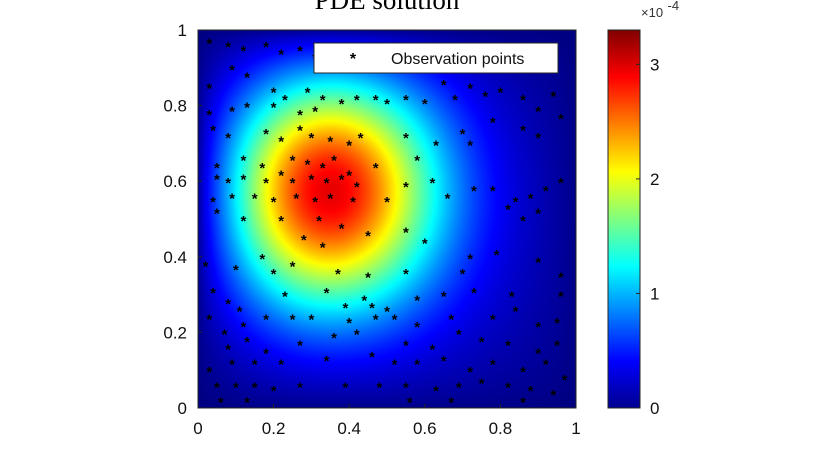  What do you see at coordinates (501, 428) in the screenshot?
I see `x-tick-label: 0.8` at bounding box center [501, 428].